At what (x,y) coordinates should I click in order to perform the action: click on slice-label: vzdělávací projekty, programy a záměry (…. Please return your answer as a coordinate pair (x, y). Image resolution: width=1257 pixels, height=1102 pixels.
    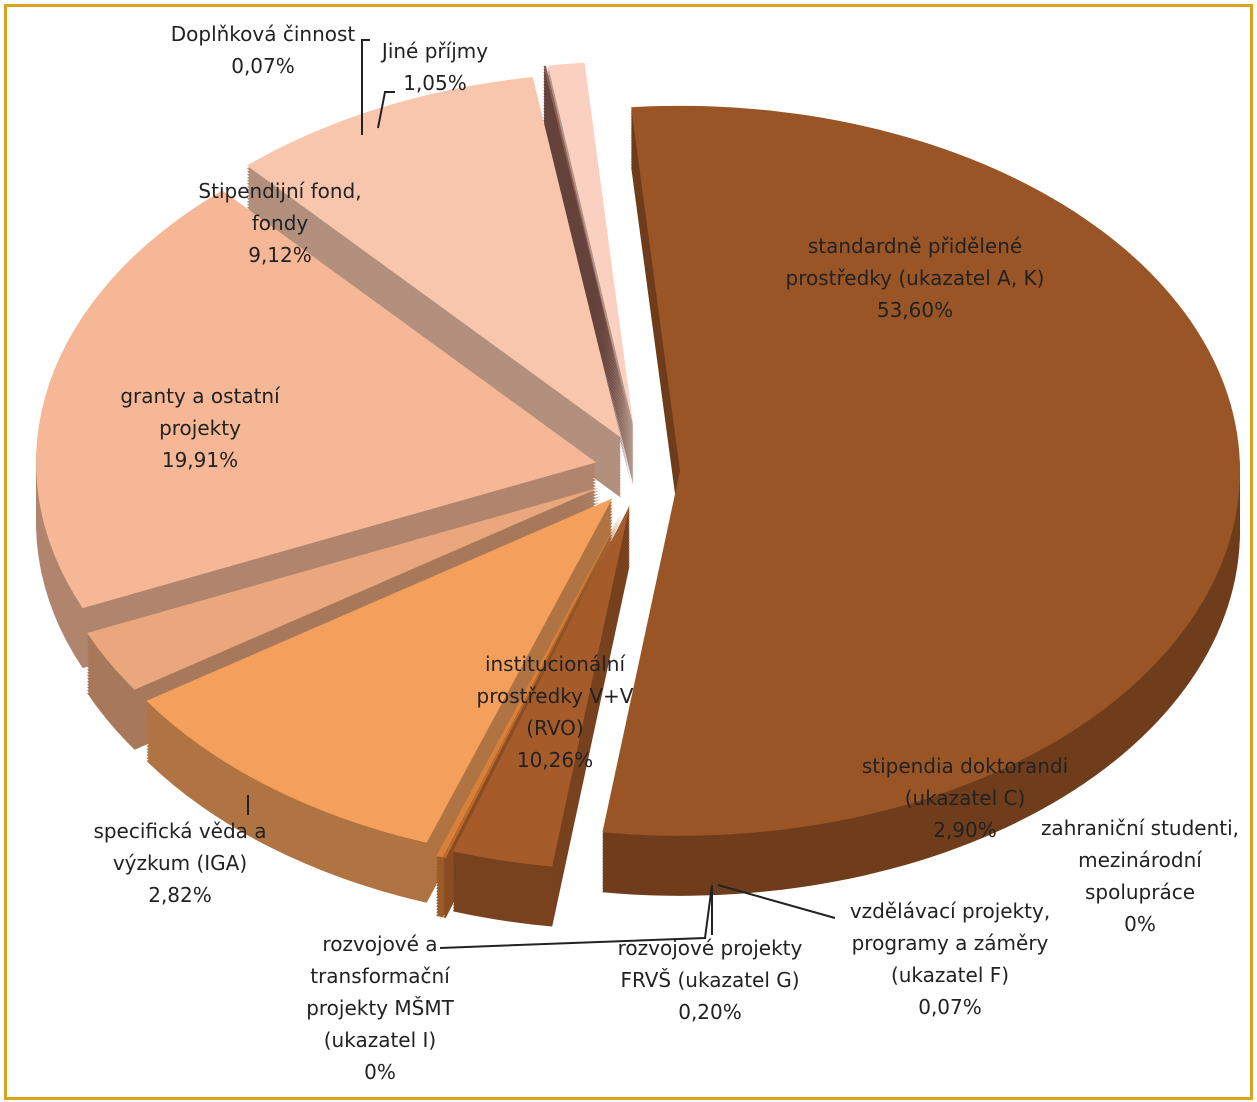
    Looking at the image, I should click on (950, 959).